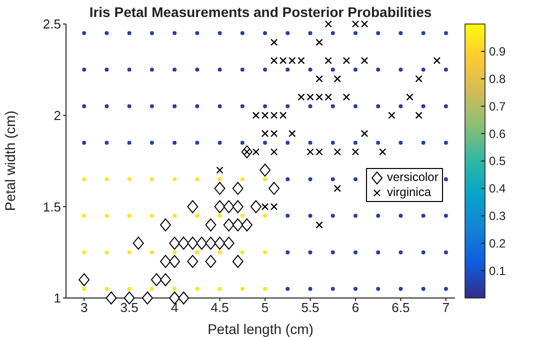 This screenshot has width=560, height=337. Describe the element at coordinates (497, 216) in the screenshot. I see `color-bar-label: 0.3` at that location.